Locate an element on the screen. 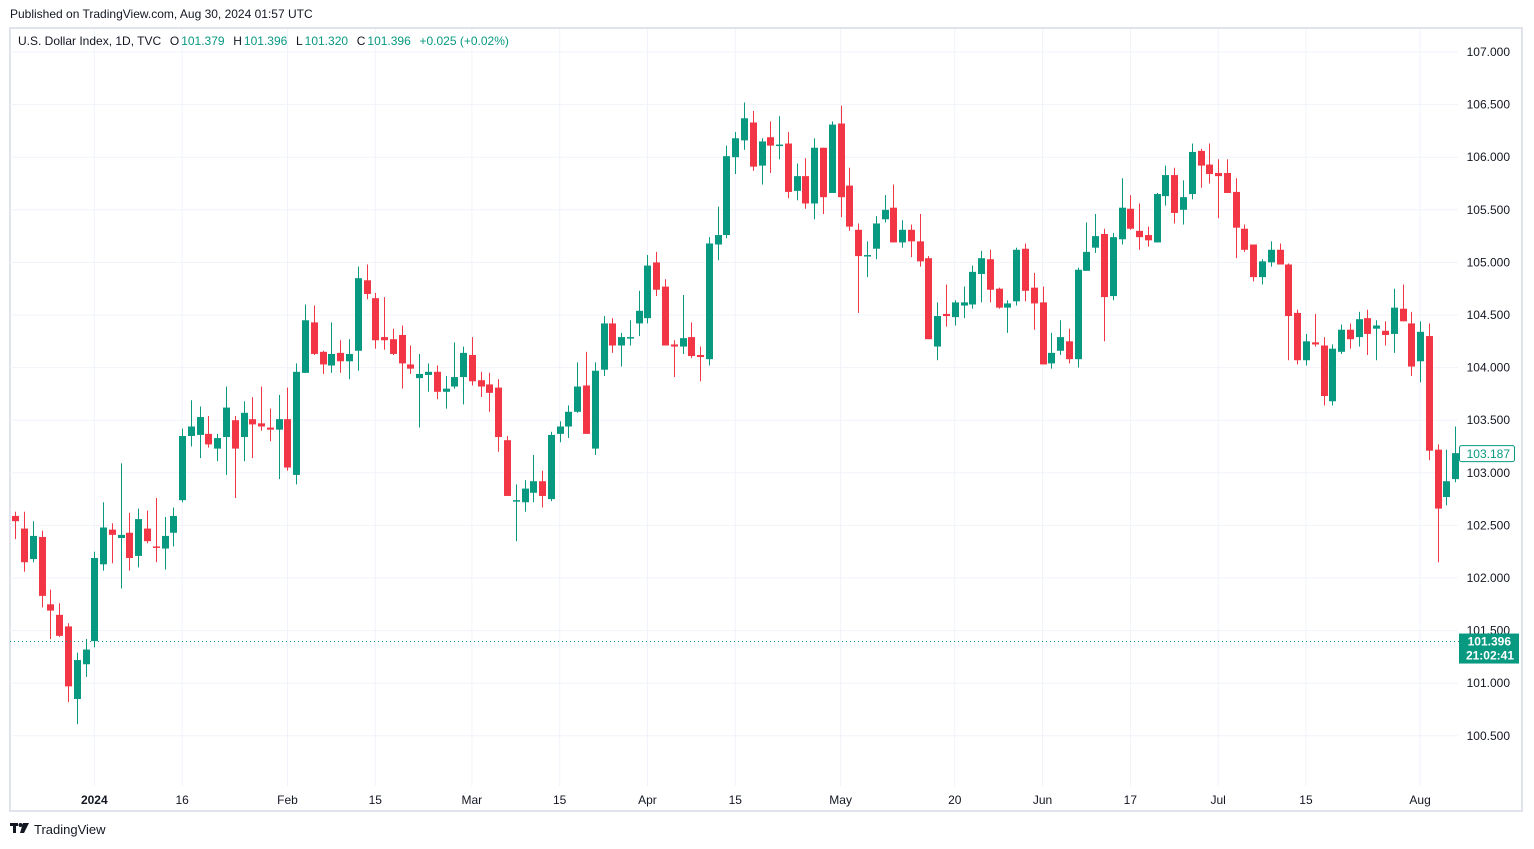 The width and height of the screenshot is (1534, 849). close-value: 101.396 is located at coordinates (389, 41).